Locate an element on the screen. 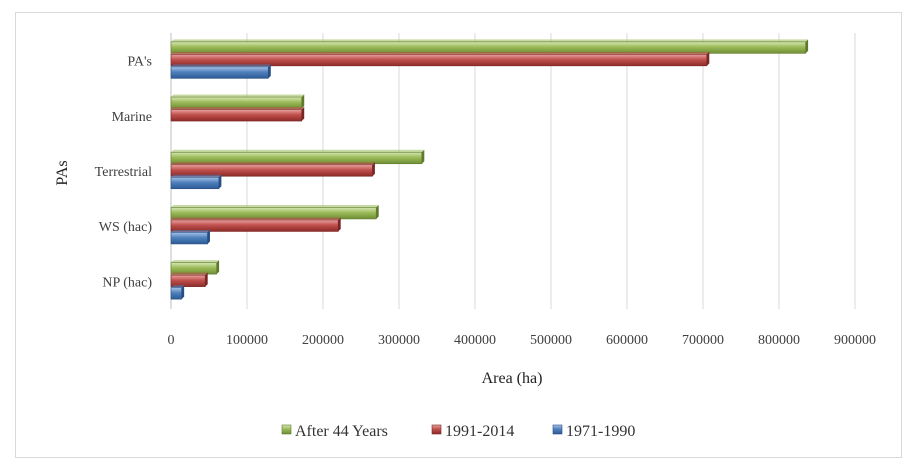  x-tick-label: 700000 is located at coordinates (703, 340).